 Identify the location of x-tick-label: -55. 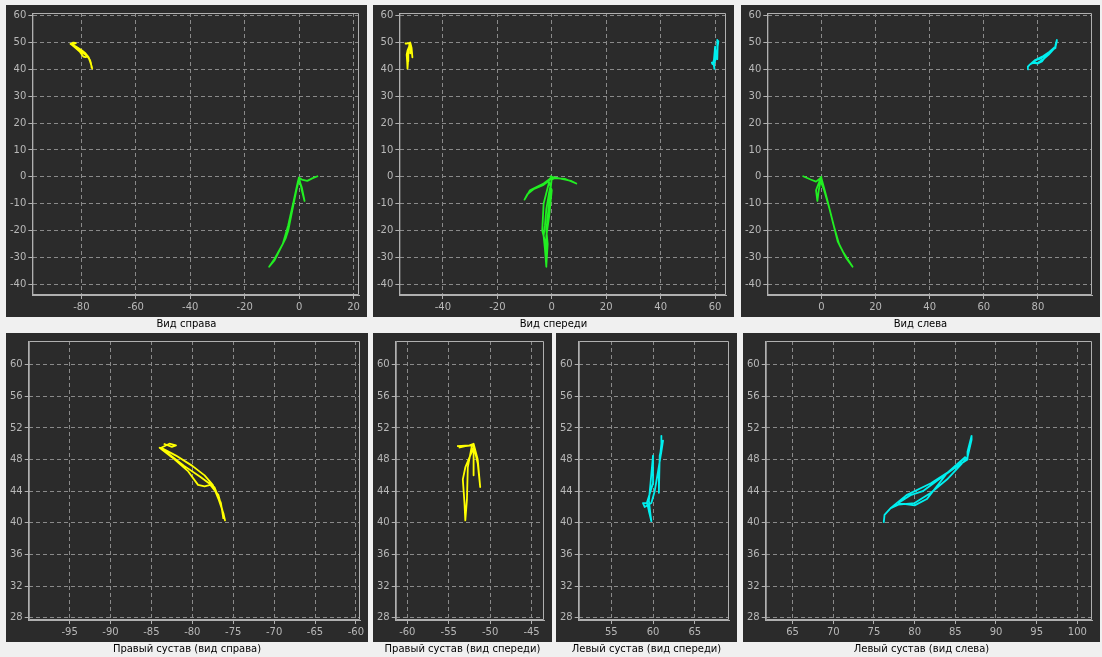
(448, 631).